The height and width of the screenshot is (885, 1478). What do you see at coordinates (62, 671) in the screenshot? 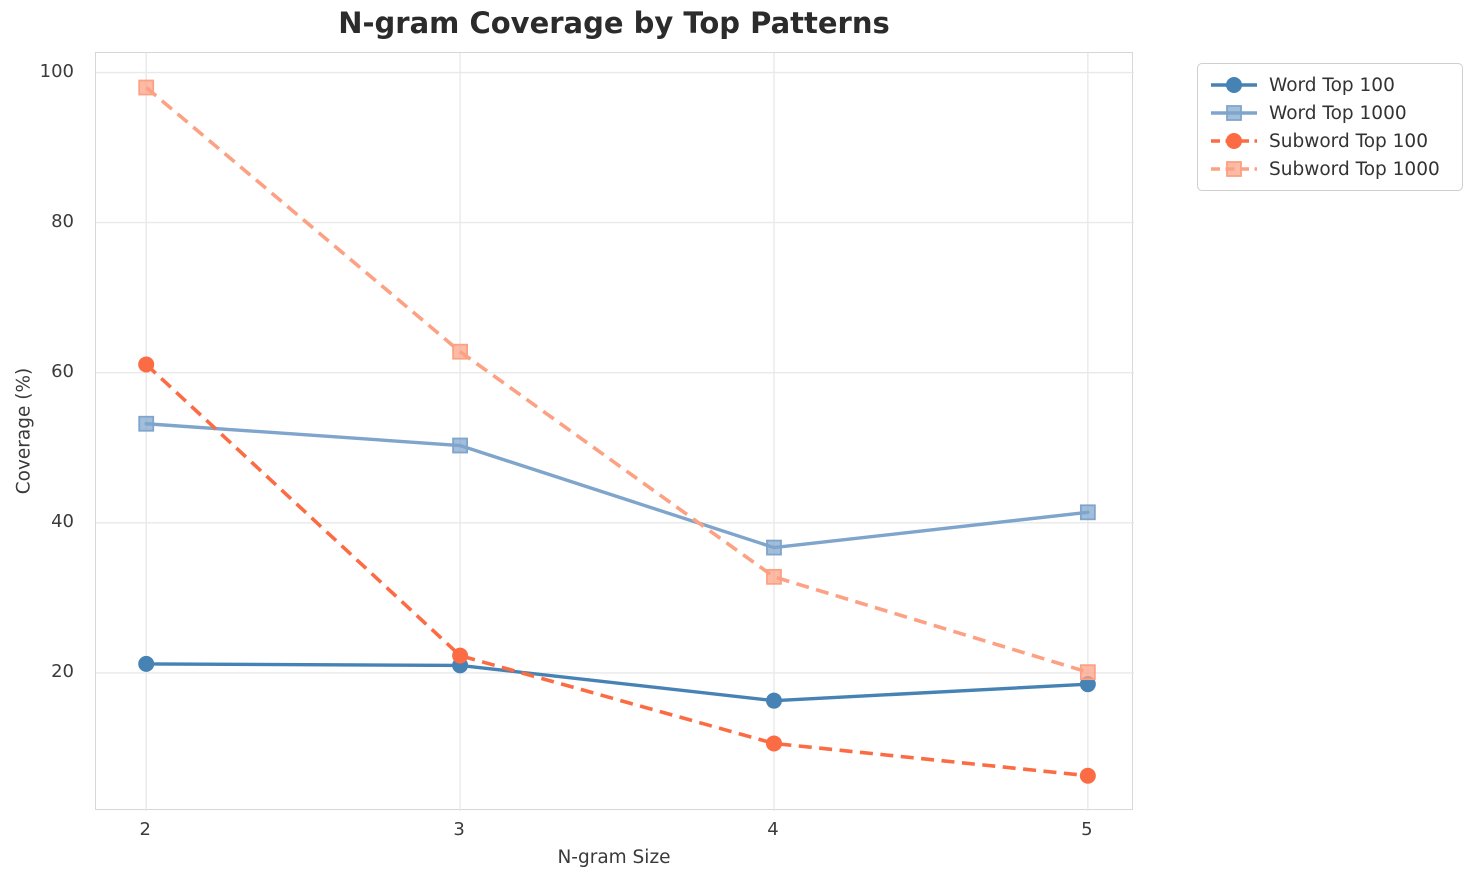
I see `y-tick-label: 20` at bounding box center [62, 671].